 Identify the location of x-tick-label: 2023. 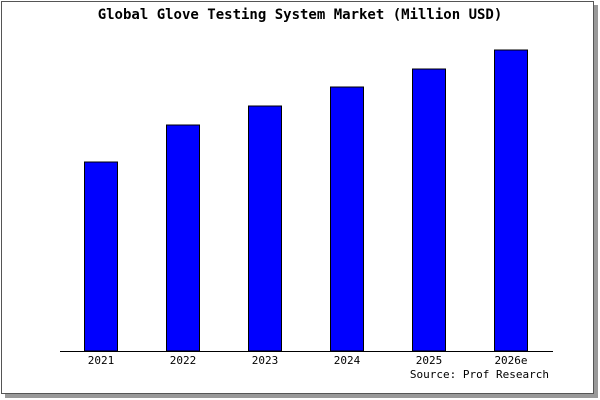
(265, 360).